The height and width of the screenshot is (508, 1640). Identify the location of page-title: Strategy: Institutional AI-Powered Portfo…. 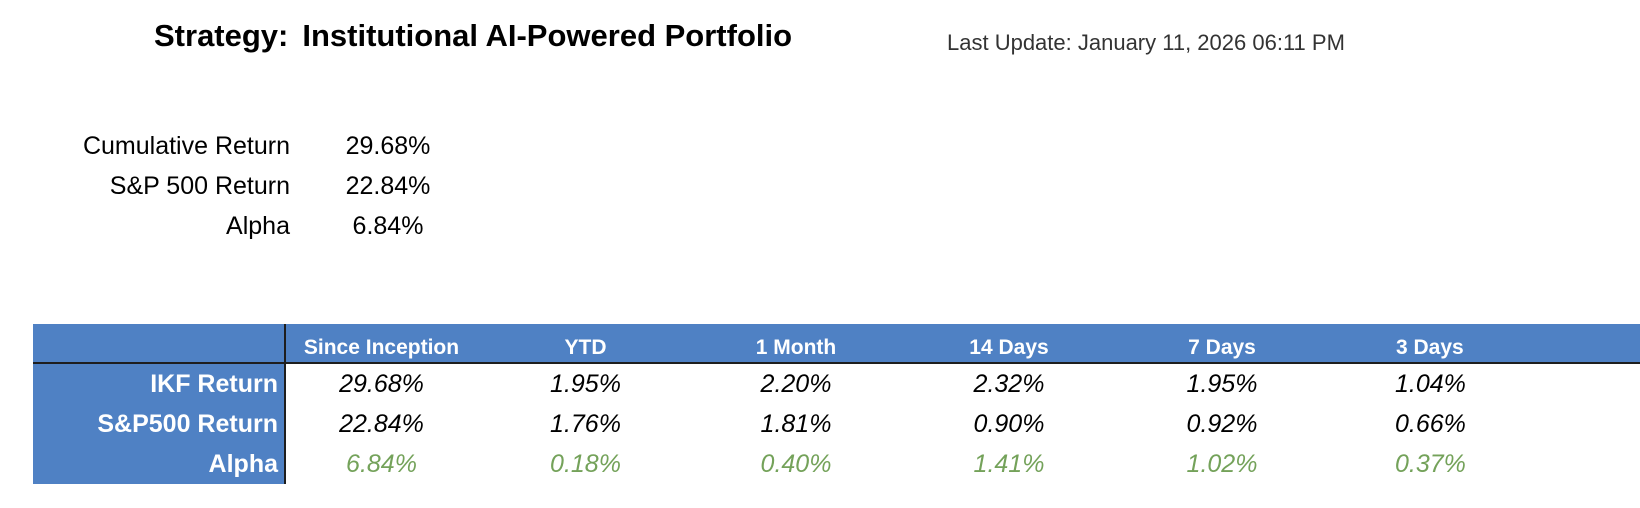
(473, 36).